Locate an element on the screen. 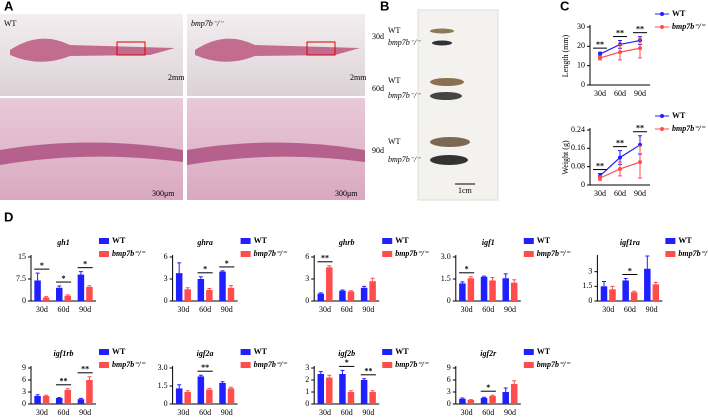  y-tick-label: 9 is located at coordinates (449, 367).